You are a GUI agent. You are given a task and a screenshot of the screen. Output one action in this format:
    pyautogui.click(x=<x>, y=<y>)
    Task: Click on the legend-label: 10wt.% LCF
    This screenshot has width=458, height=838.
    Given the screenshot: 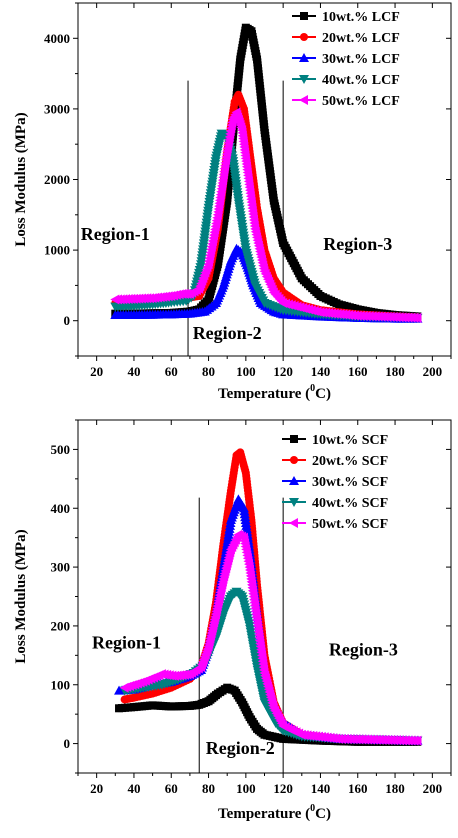 What is the action you would take?
    pyautogui.click(x=361, y=17)
    